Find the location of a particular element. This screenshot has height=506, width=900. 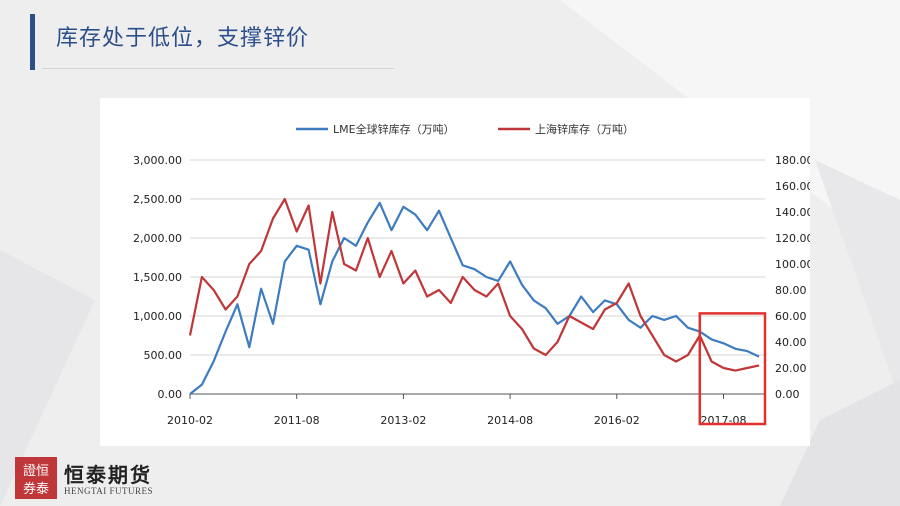

brand-name-en: HENGTAI FUTURES is located at coordinates (109, 491).